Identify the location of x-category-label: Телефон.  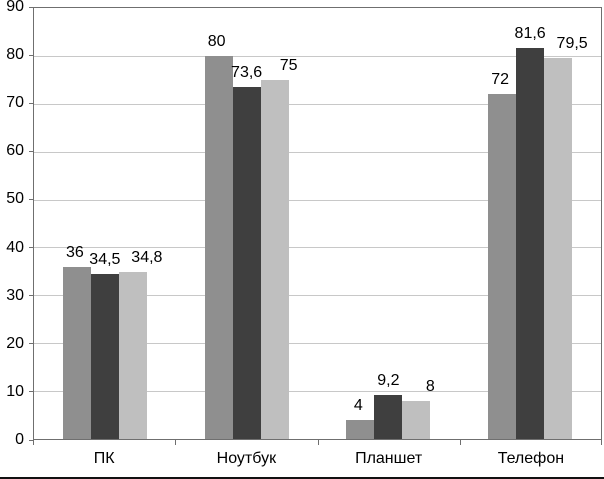
(531, 458).